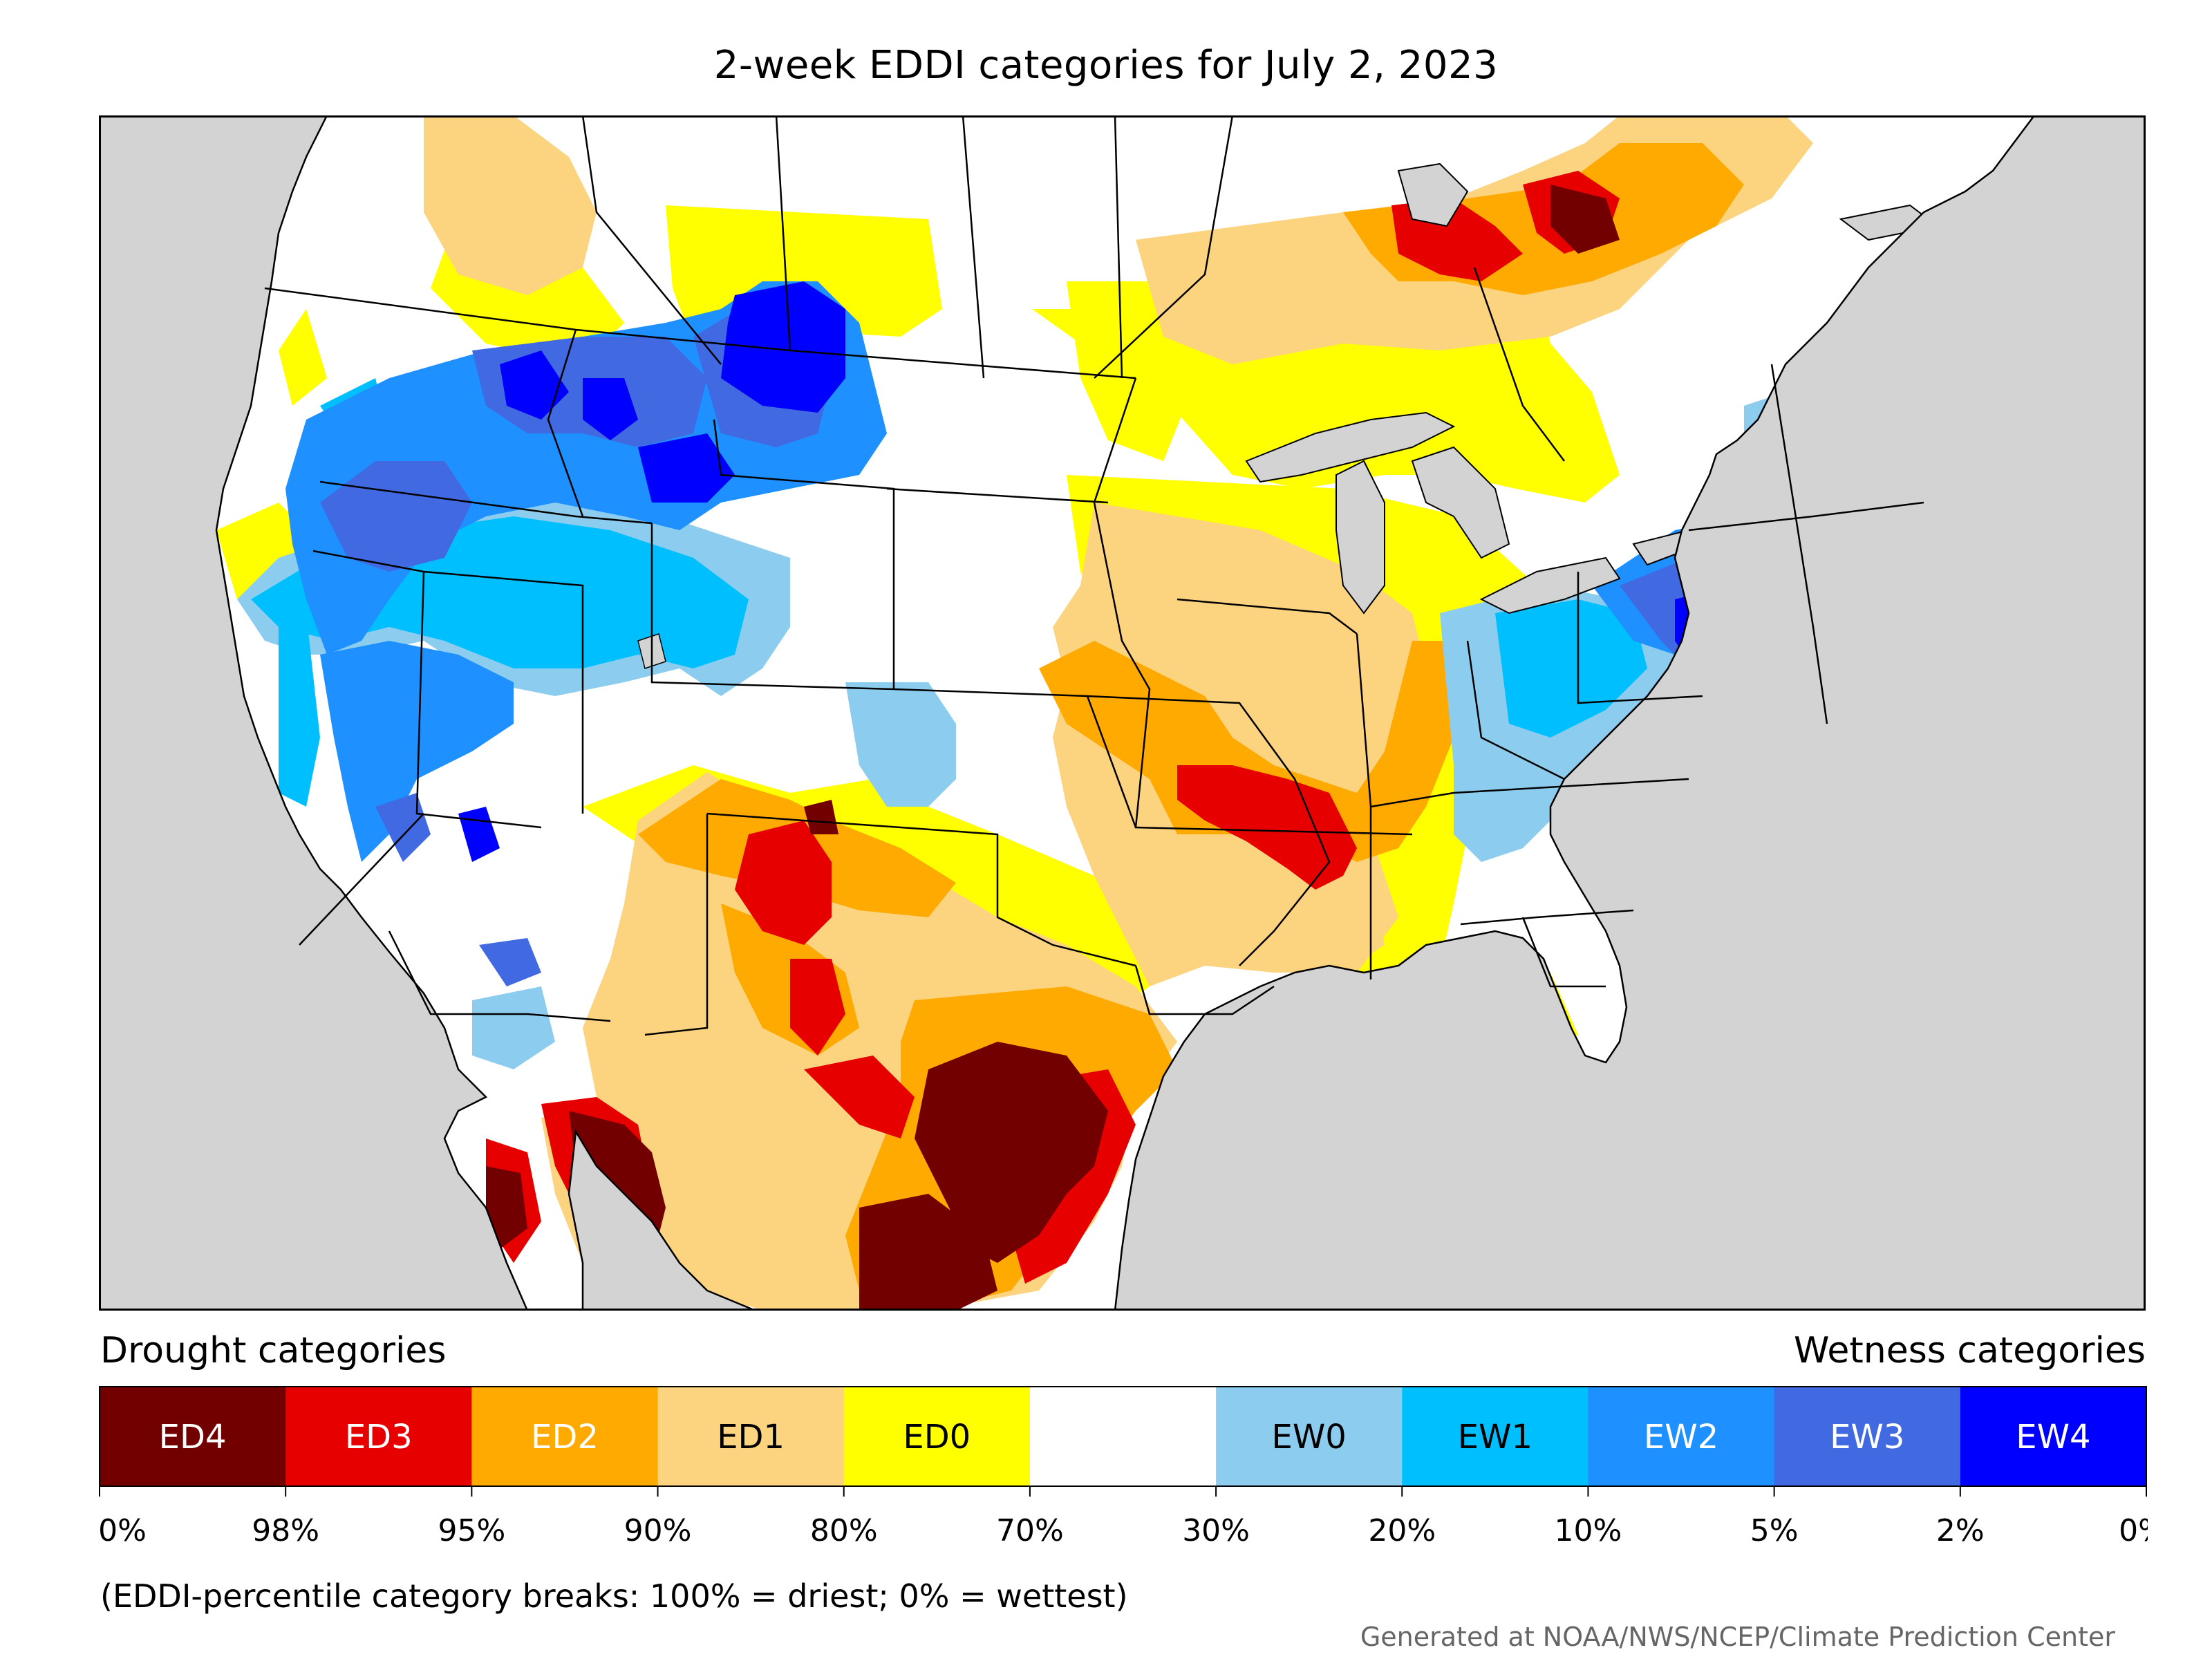  What do you see at coordinates (1774, 1530) in the screenshot?
I see `colorbar-tick-label: 5%` at bounding box center [1774, 1530].